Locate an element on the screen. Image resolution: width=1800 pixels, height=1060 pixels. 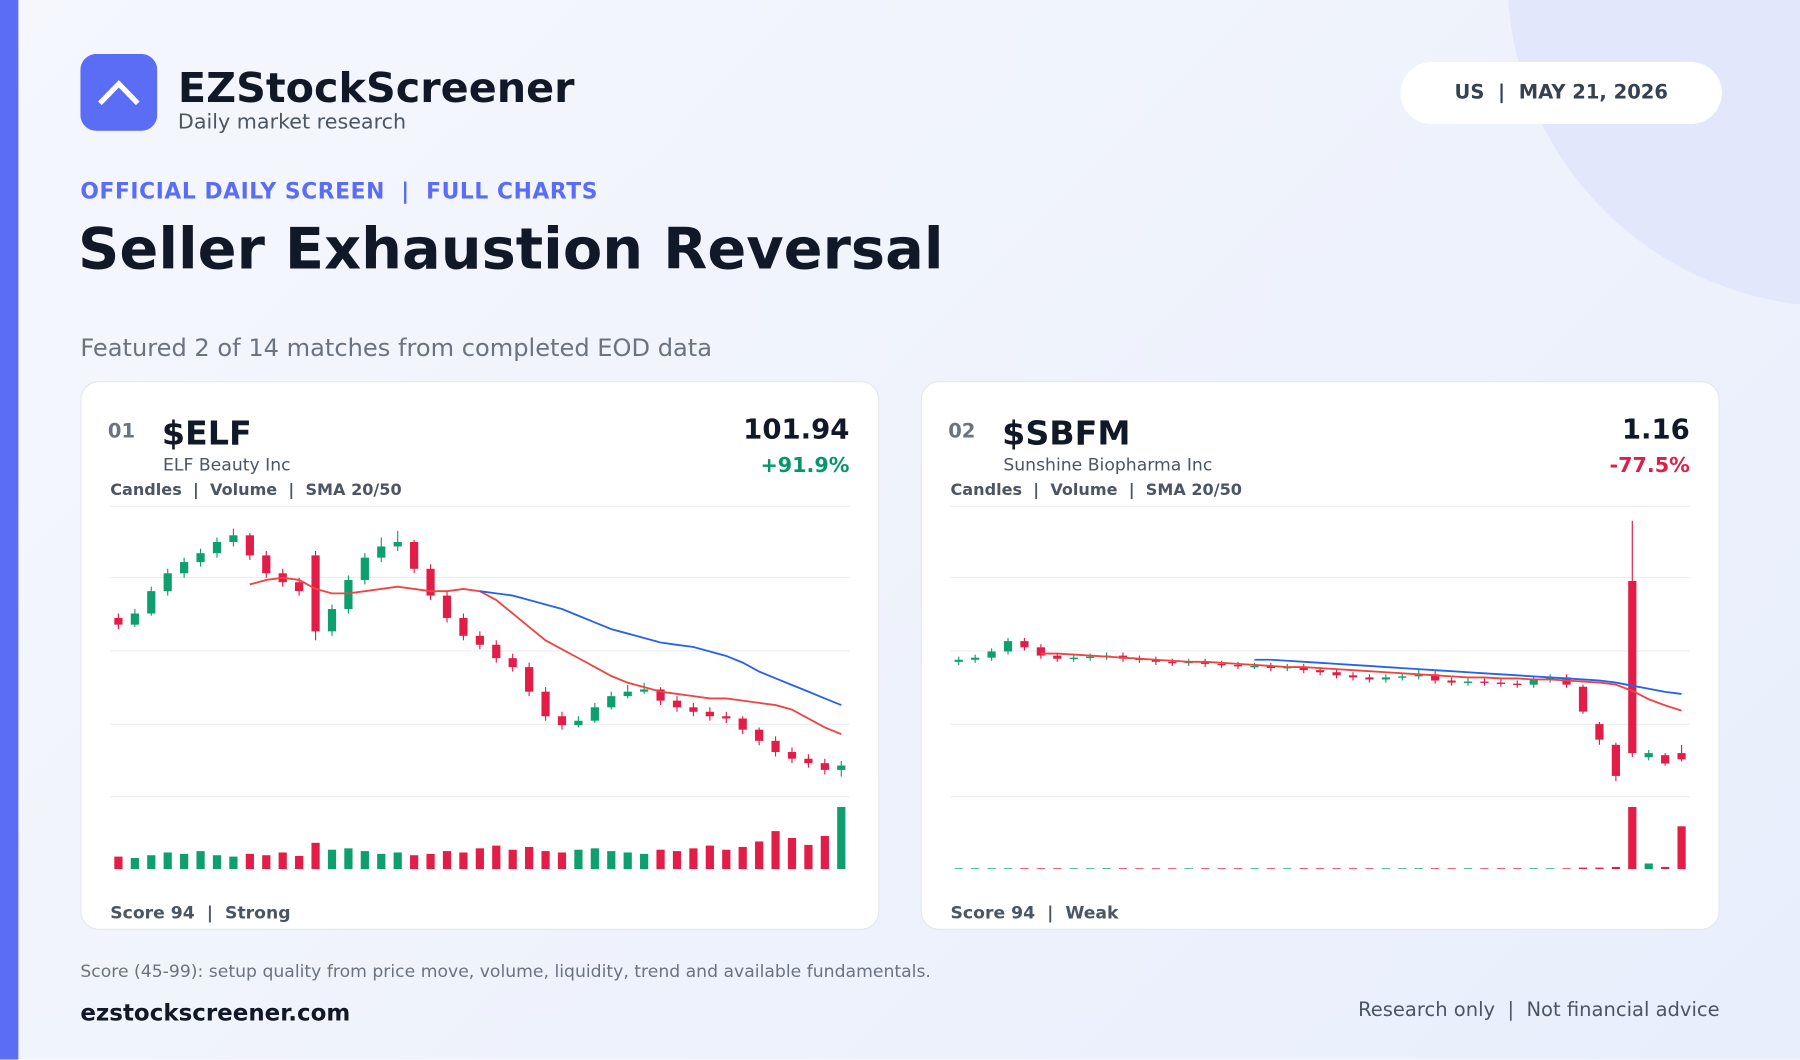
market-date-pill: US | MAY 21, 2026 is located at coordinates (1561, 92).